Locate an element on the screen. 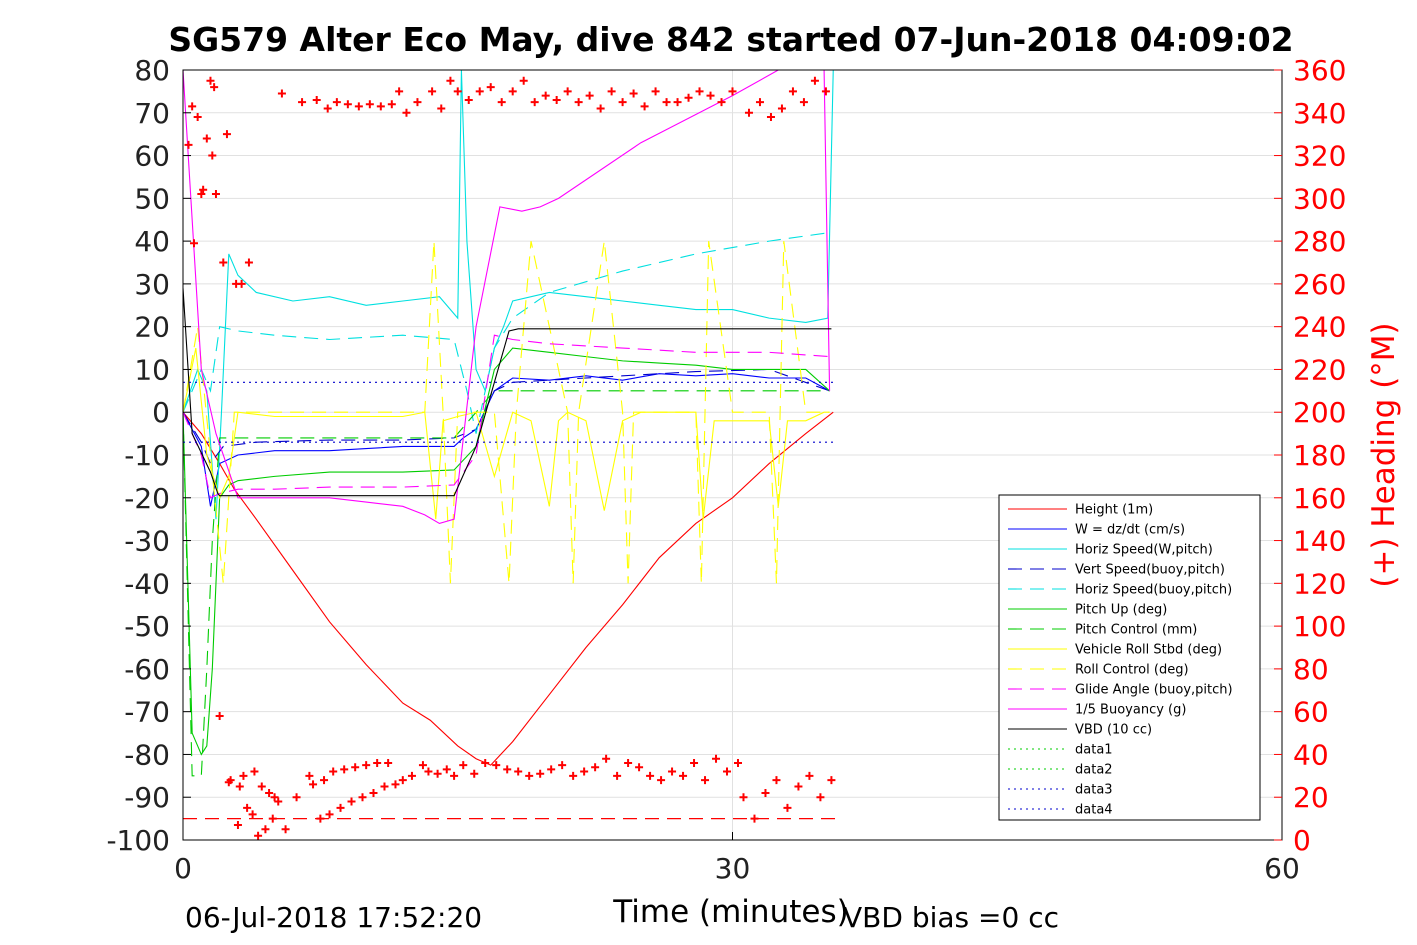 The image size is (1417, 945). y-tick-label-17: -90 is located at coordinates (147, 797).